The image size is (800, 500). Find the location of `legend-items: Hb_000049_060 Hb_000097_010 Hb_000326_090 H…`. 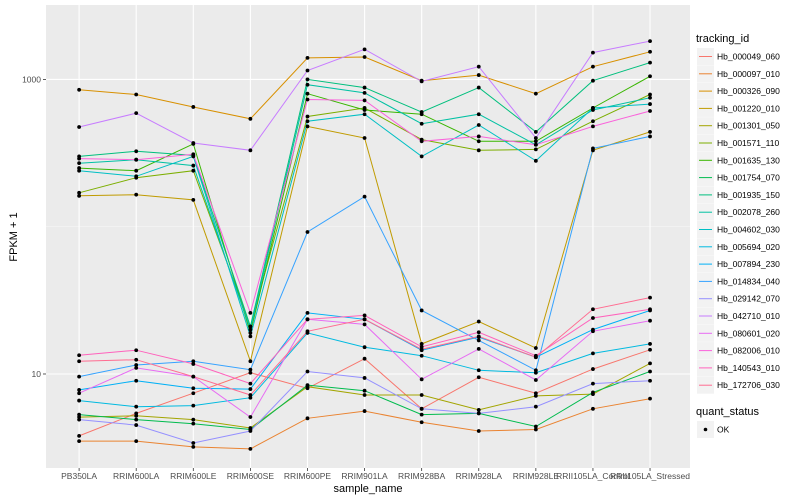

legend-items: Hb_000049_060 Hb_000097_010 Hb_000326_090 H… is located at coordinates (738, 221).